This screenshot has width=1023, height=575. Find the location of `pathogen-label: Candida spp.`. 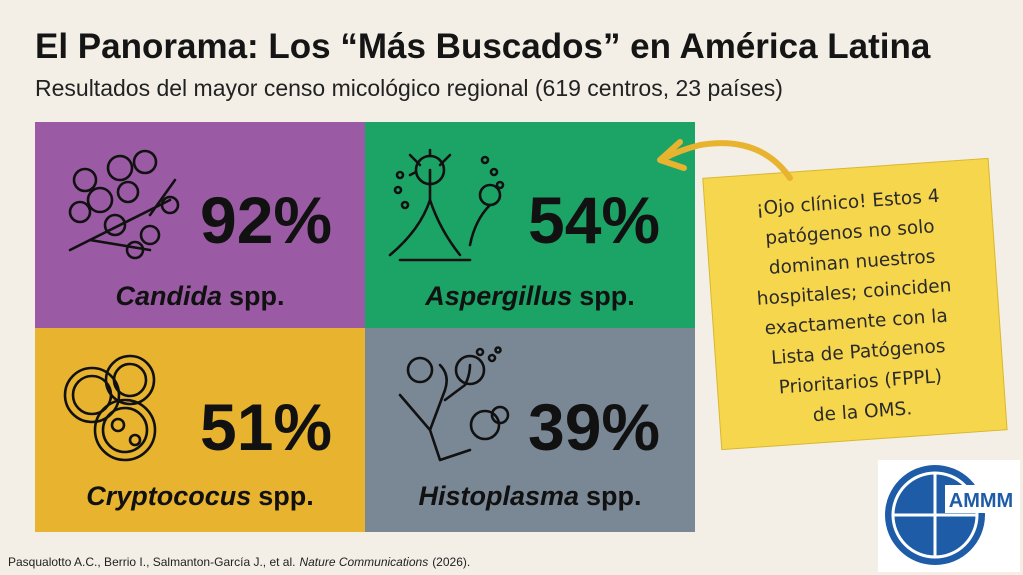

pathogen-label: Candida spp. is located at coordinates (199, 296).